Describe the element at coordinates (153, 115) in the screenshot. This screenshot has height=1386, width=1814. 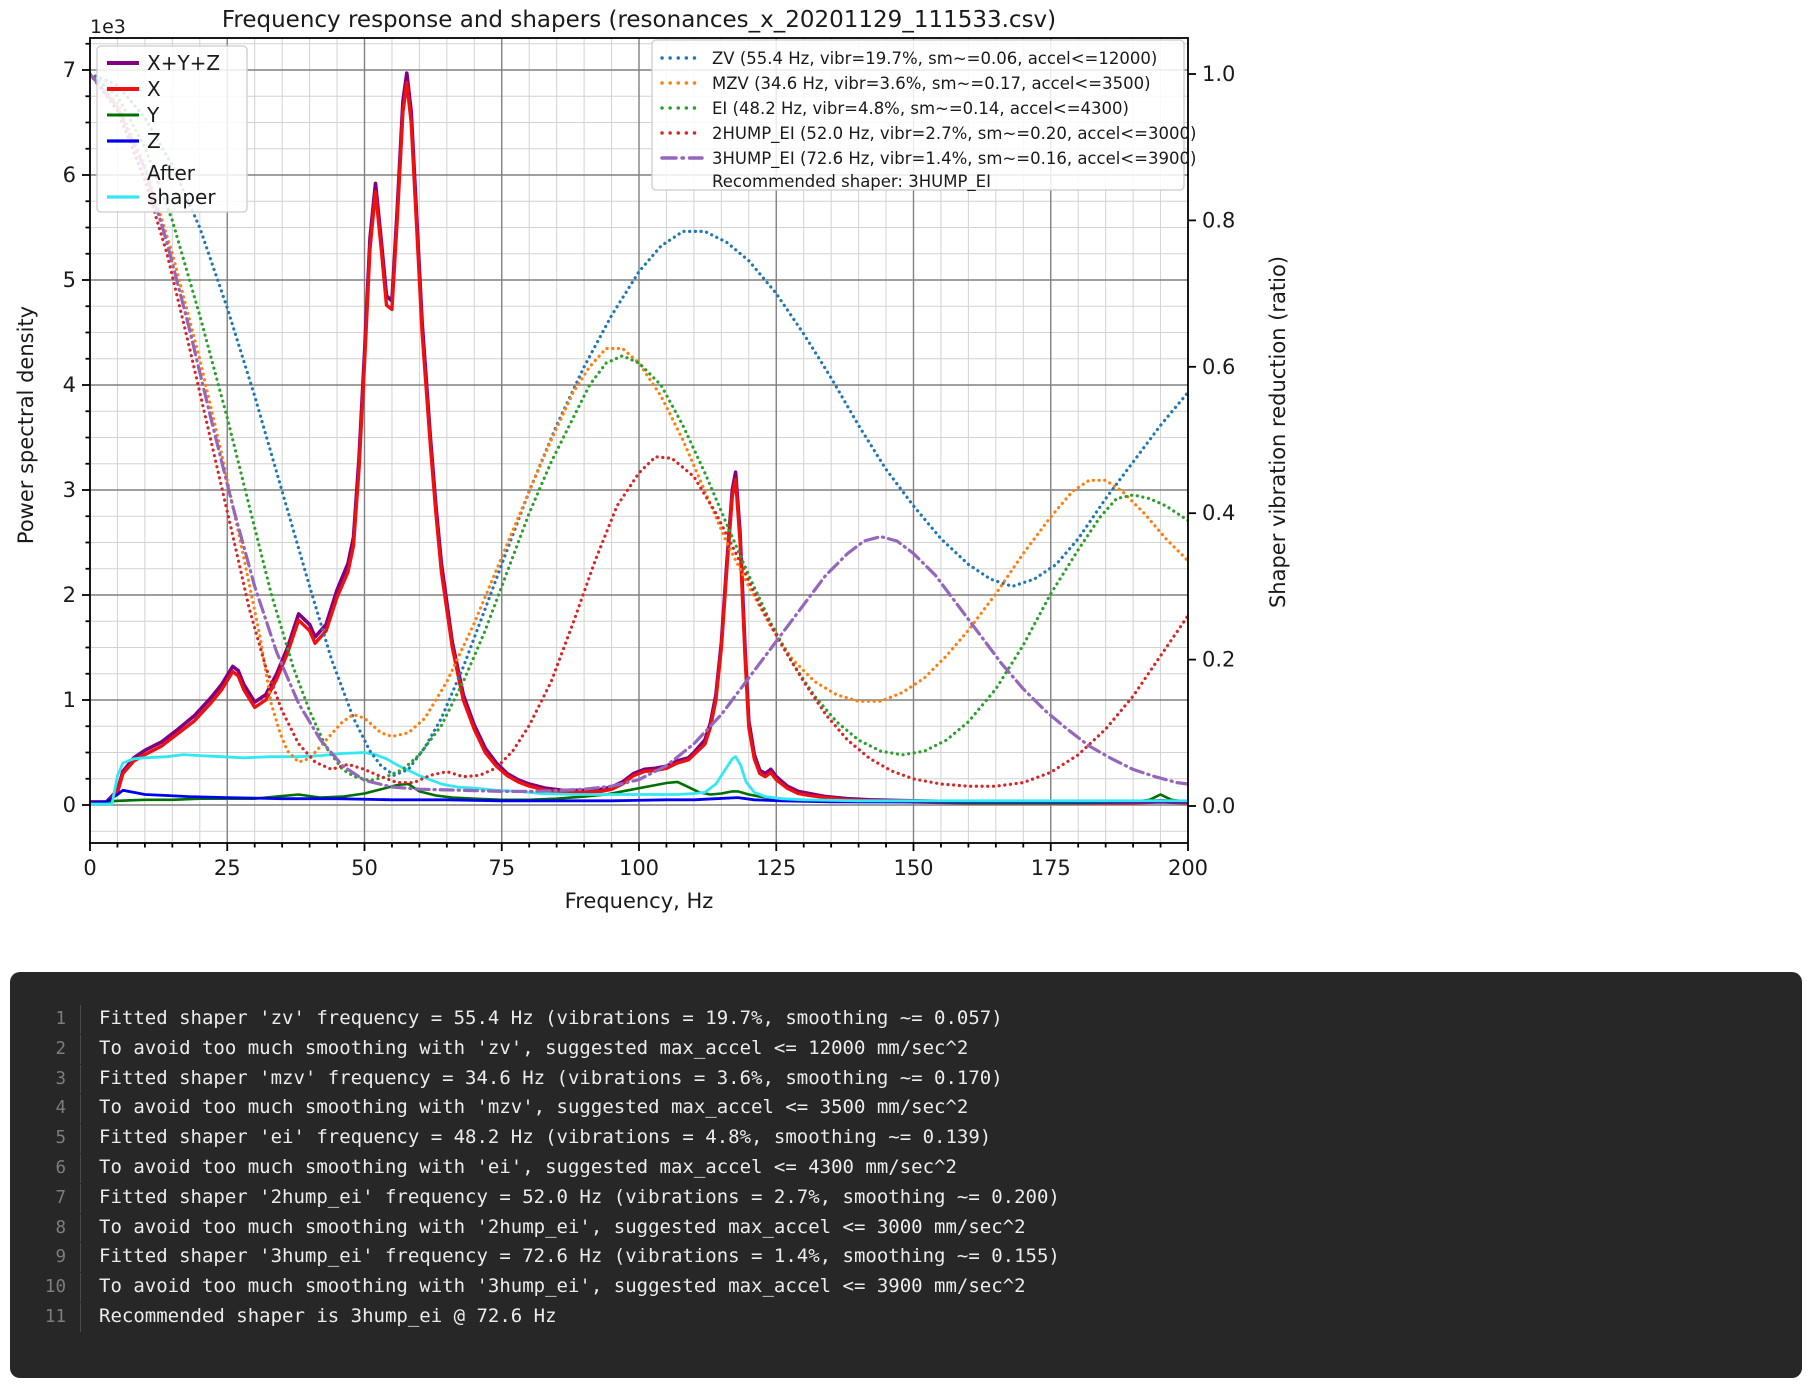
I see `legend-label: Y` at that location.